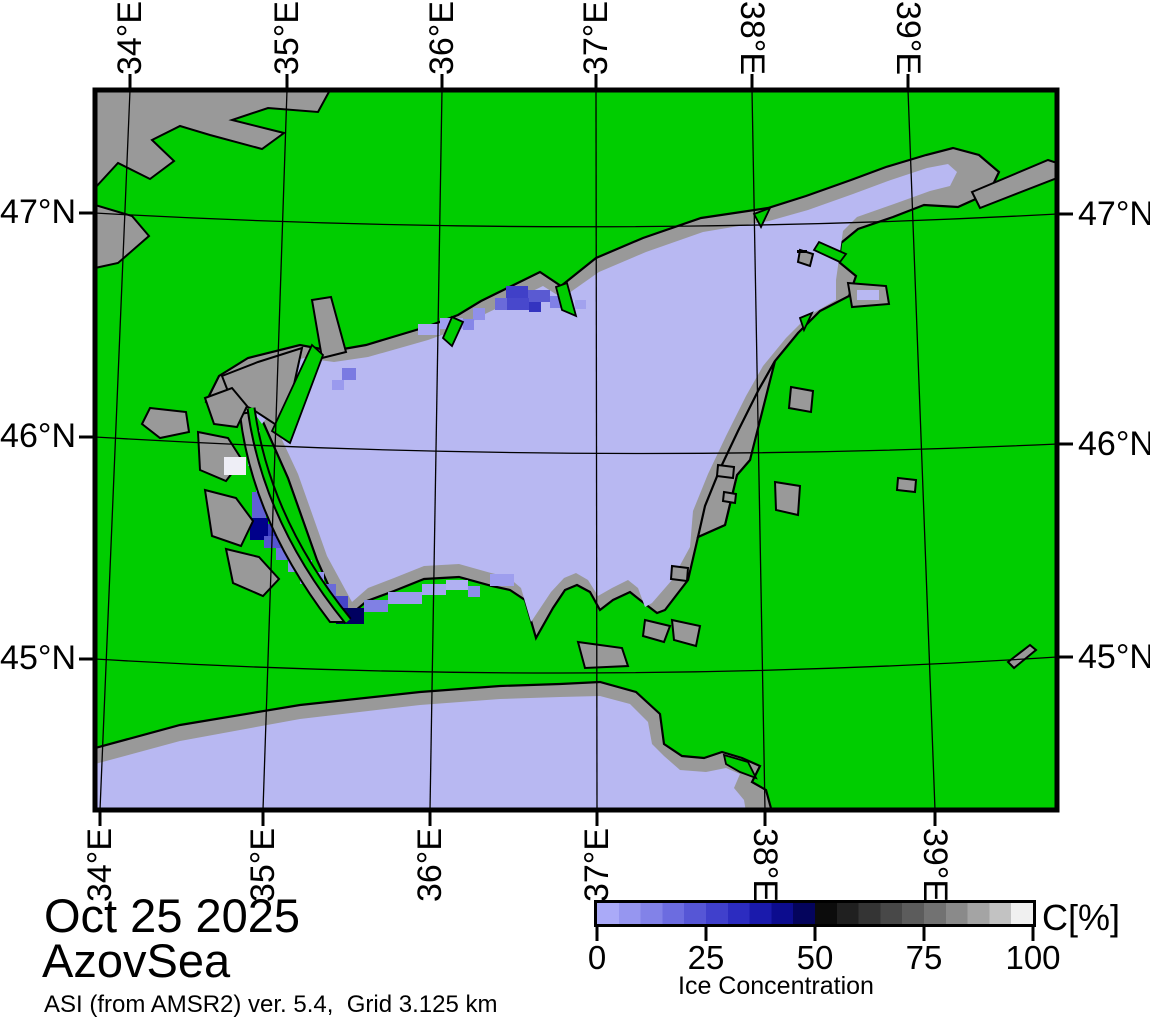 This screenshot has height=1020, width=1150. What do you see at coordinates (297, 394) in the screenshot?
I see `fedotov-spit` at bounding box center [297, 394].